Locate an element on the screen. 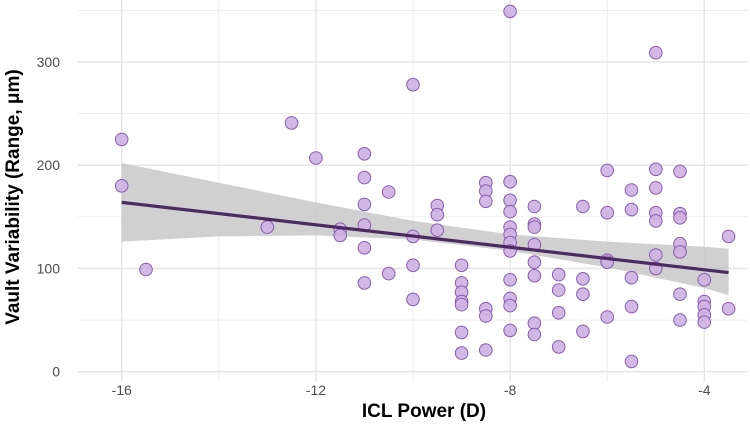 This screenshot has height=425, width=750. regression-line is located at coordinates (425, 237).